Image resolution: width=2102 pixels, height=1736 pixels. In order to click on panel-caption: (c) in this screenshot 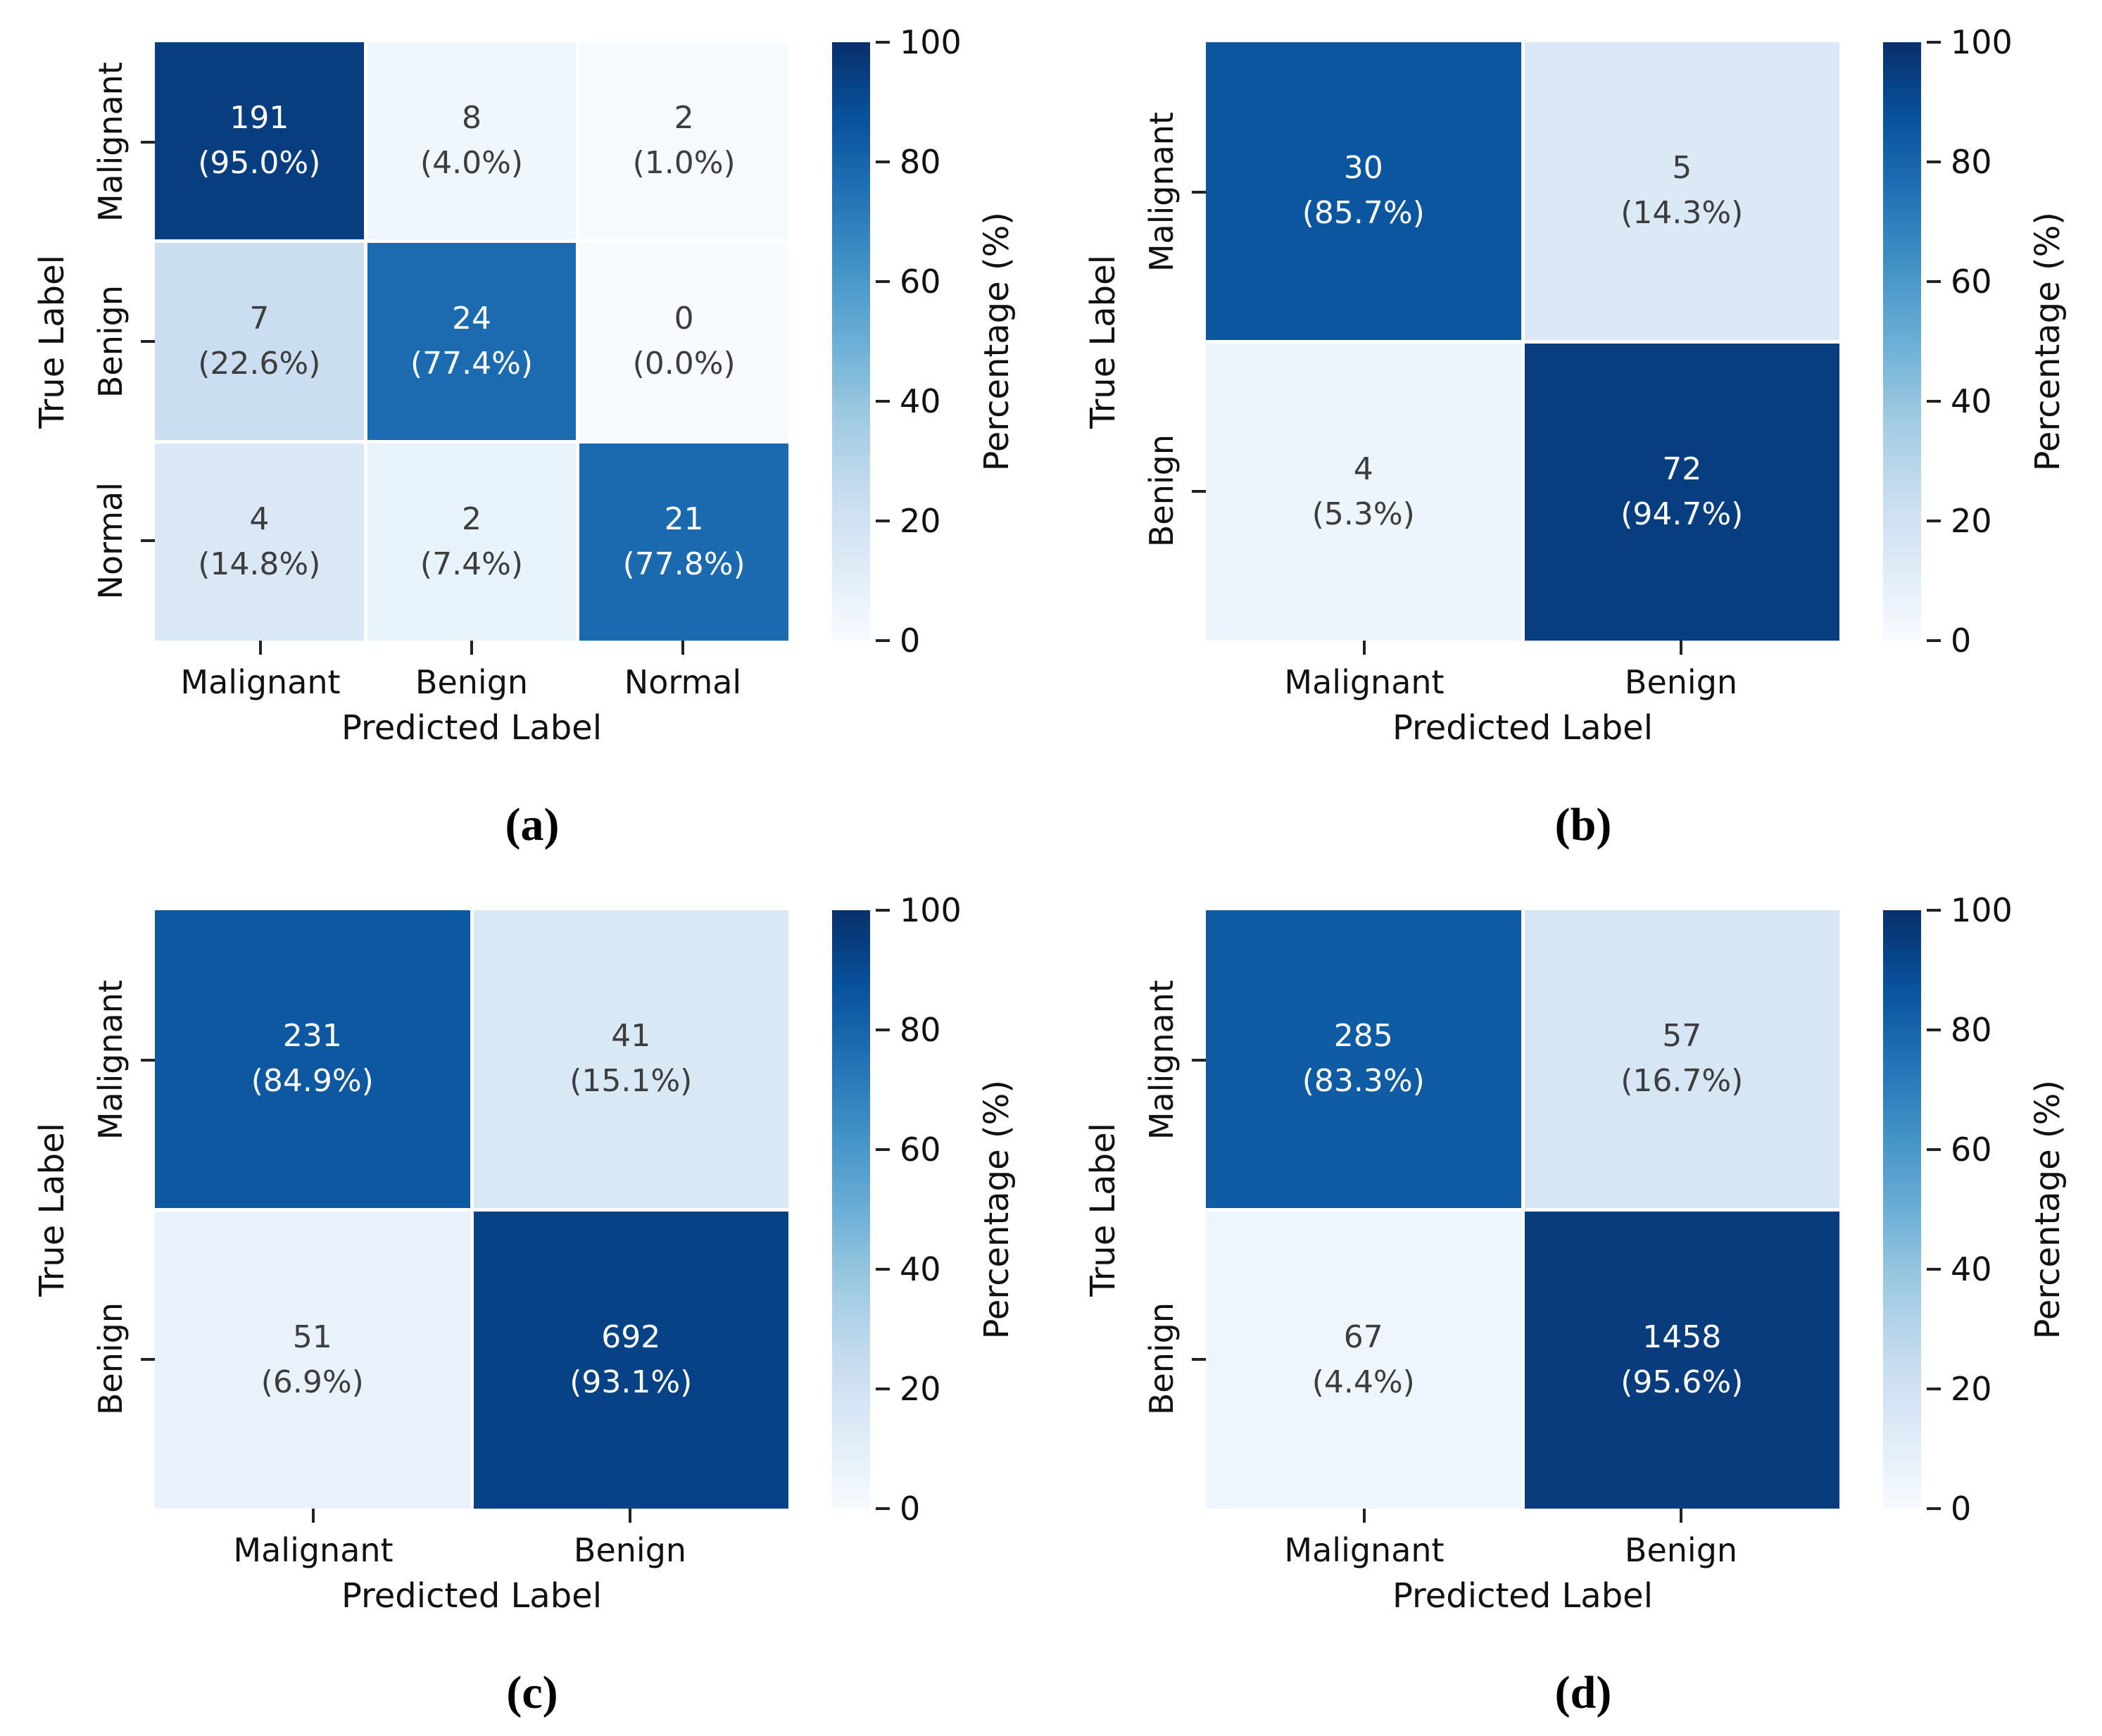, I will do `click(532, 1692)`.